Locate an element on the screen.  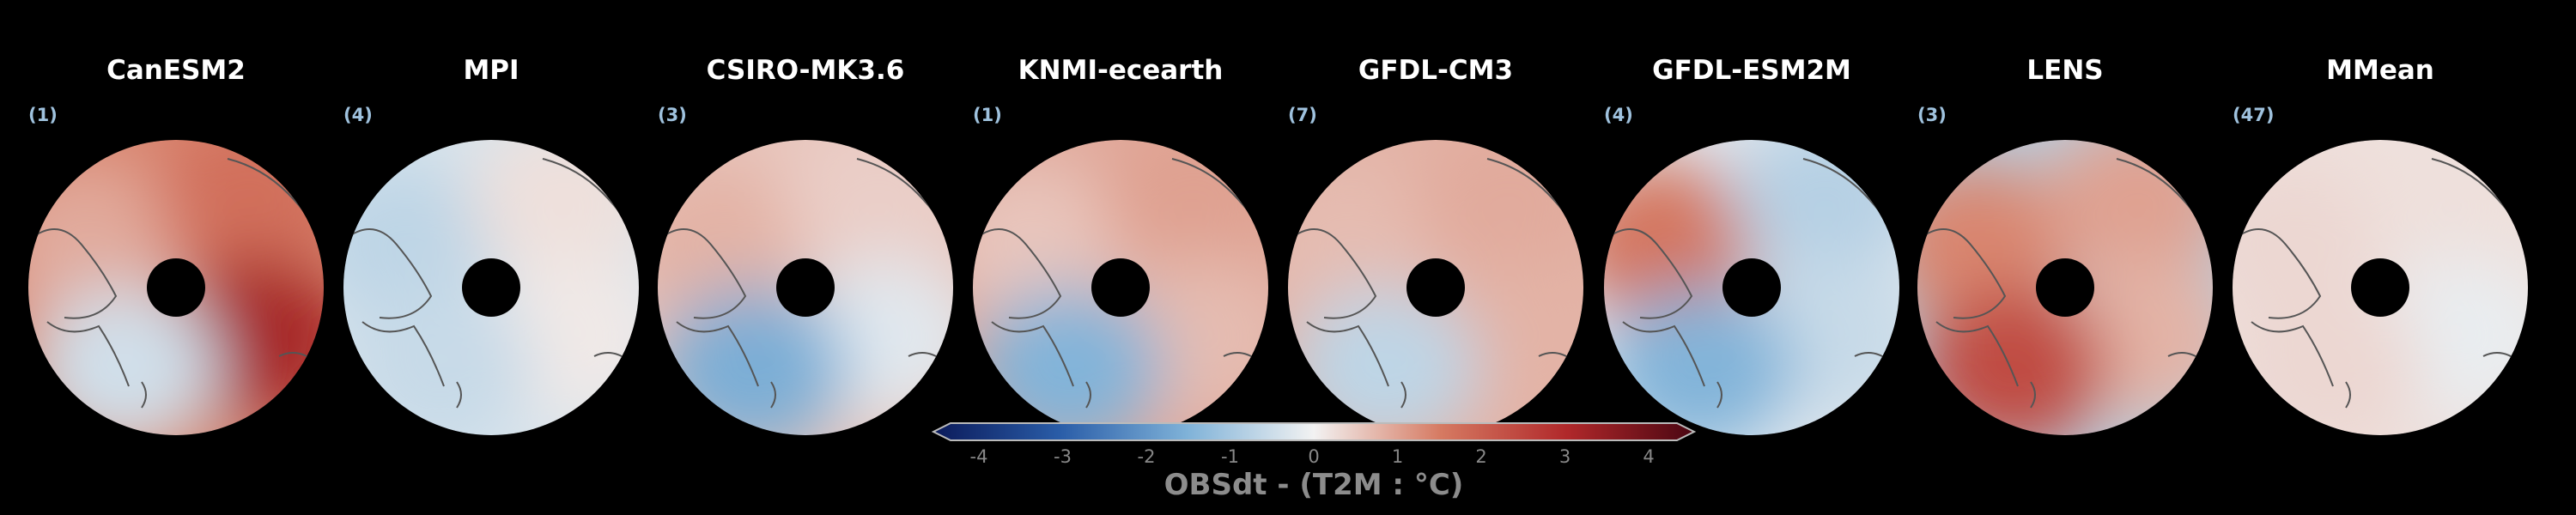
colorbar-tick-label: 3 is located at coordinates (1565, 456).